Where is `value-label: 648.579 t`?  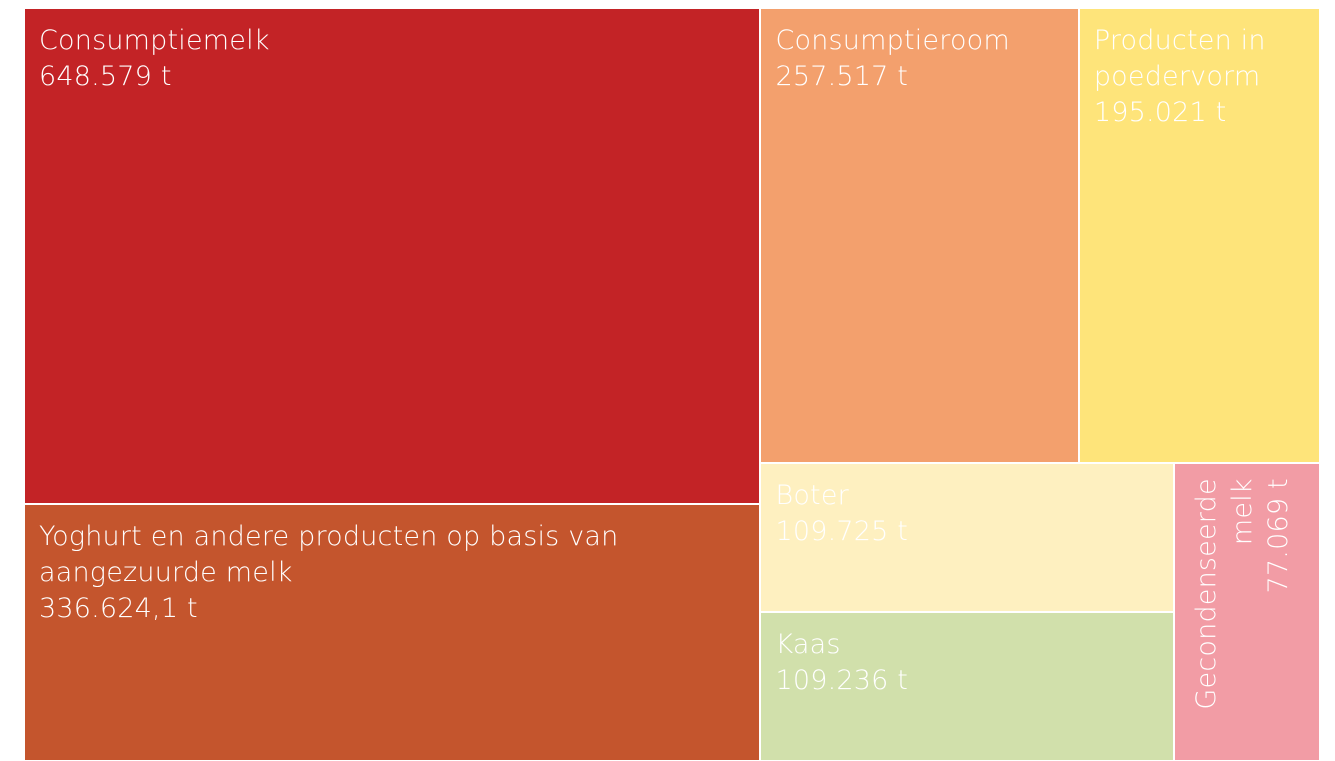 value-label: 648.579 t is located at coordinates (105, 76).